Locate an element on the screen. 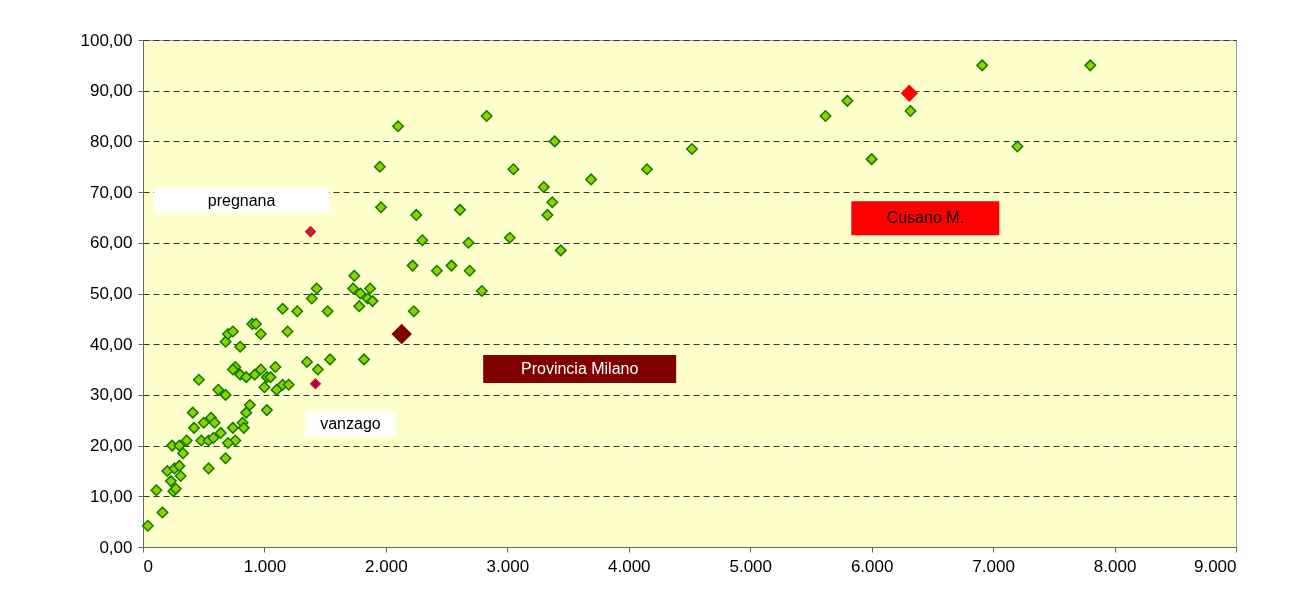  text: Provincia Milano is located at coordinates (579, 369).